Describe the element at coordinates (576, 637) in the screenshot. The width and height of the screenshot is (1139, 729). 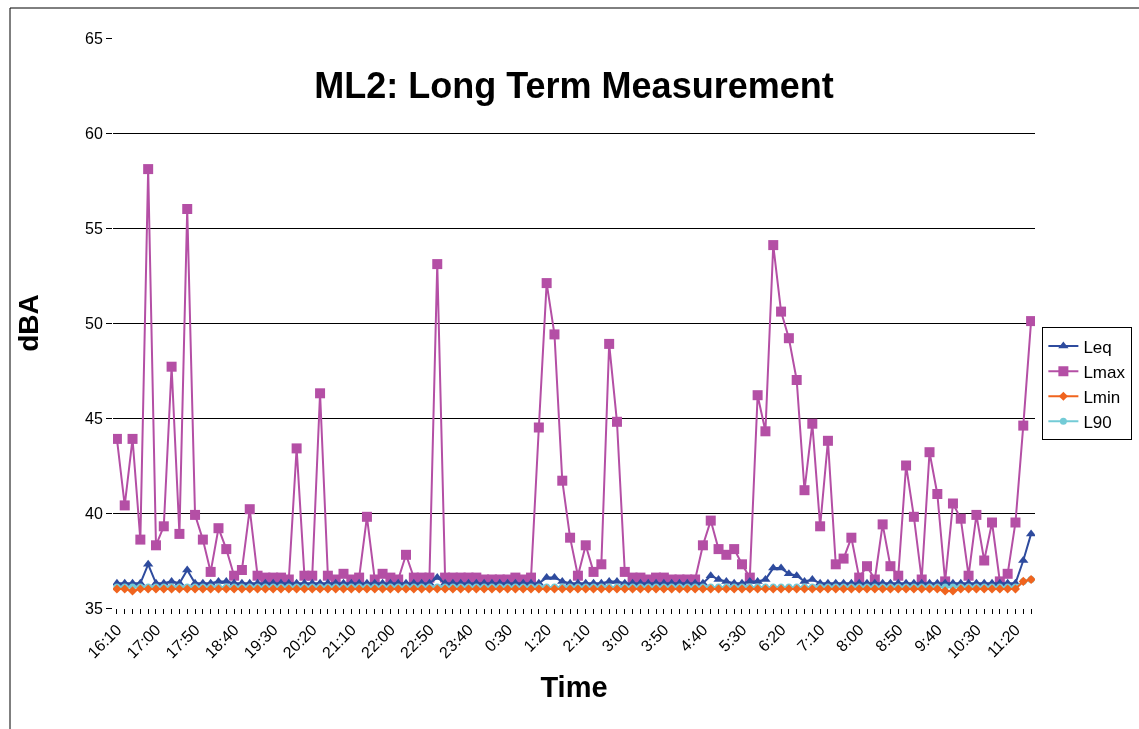
I see `x-tick-label: 2:10` at that location.